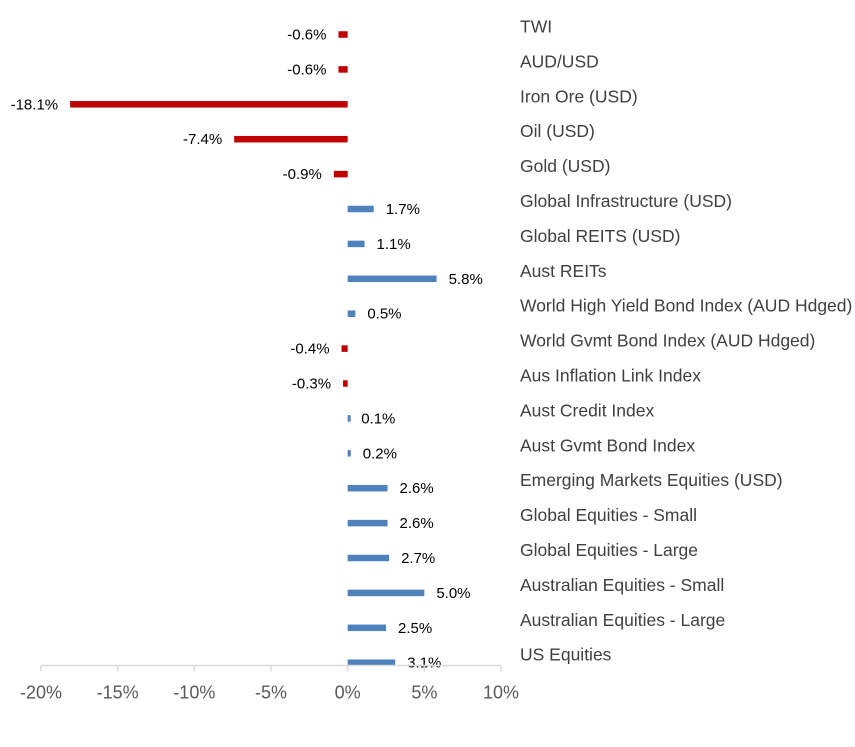 Image resolution: width=855 pixels, height=747 pixels. What do you see at coordinates (651, 480) in the screenshot?
I see `category-label: Emerging Markets Equities (USD)` at bounding box center [651, 480].